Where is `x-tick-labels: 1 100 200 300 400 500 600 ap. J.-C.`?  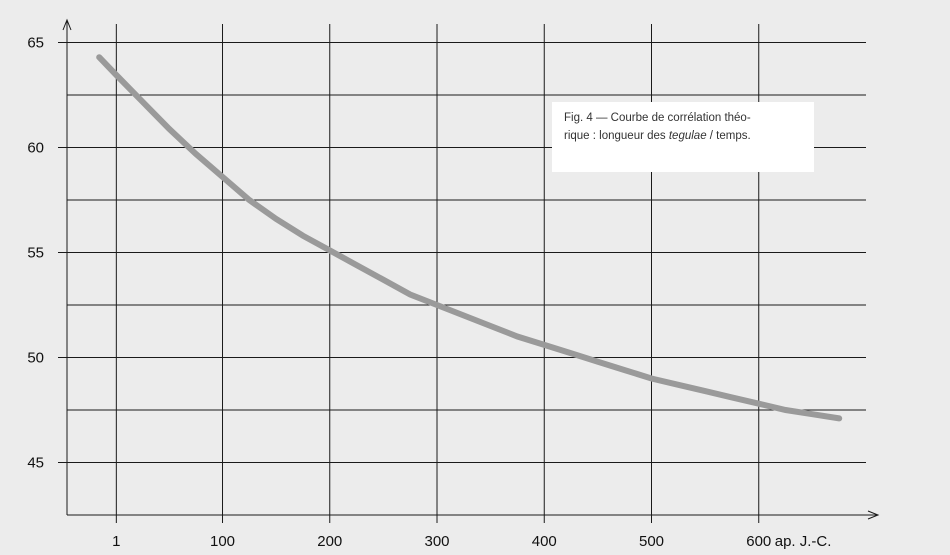 x-tick-labels: 1 100 200 300 400 500 600 ap. J.-C. is located at coordinates (471, 541).